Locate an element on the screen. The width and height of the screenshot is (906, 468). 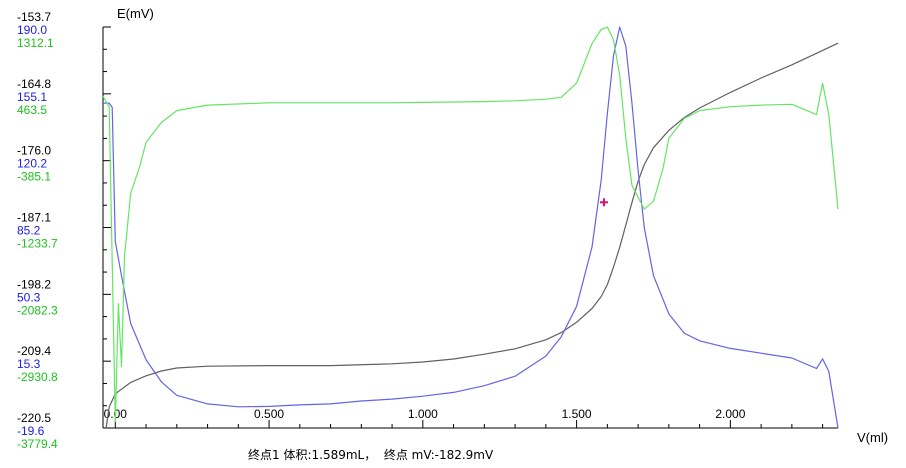
y-tick-label-de-dv: 85.2 is located at coordinates (29, 231).